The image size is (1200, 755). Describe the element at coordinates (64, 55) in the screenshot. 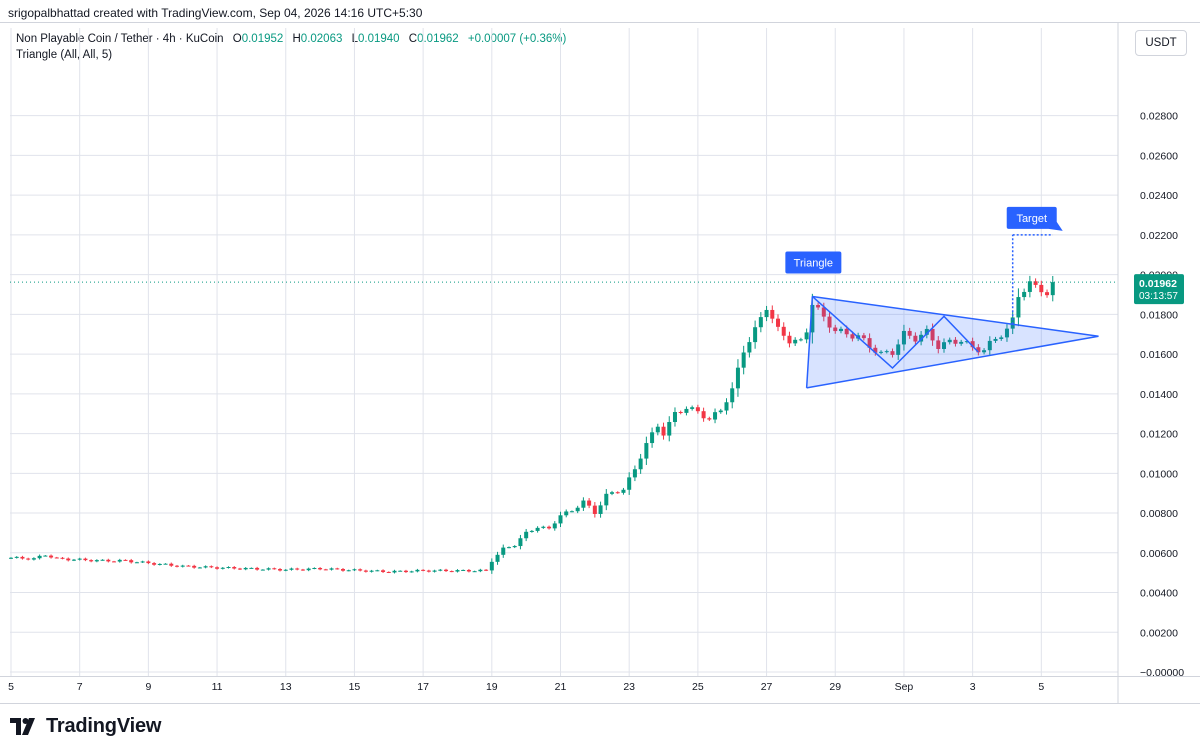

I see `indicator-legend: Triangle (All, All, 5)` at that location.